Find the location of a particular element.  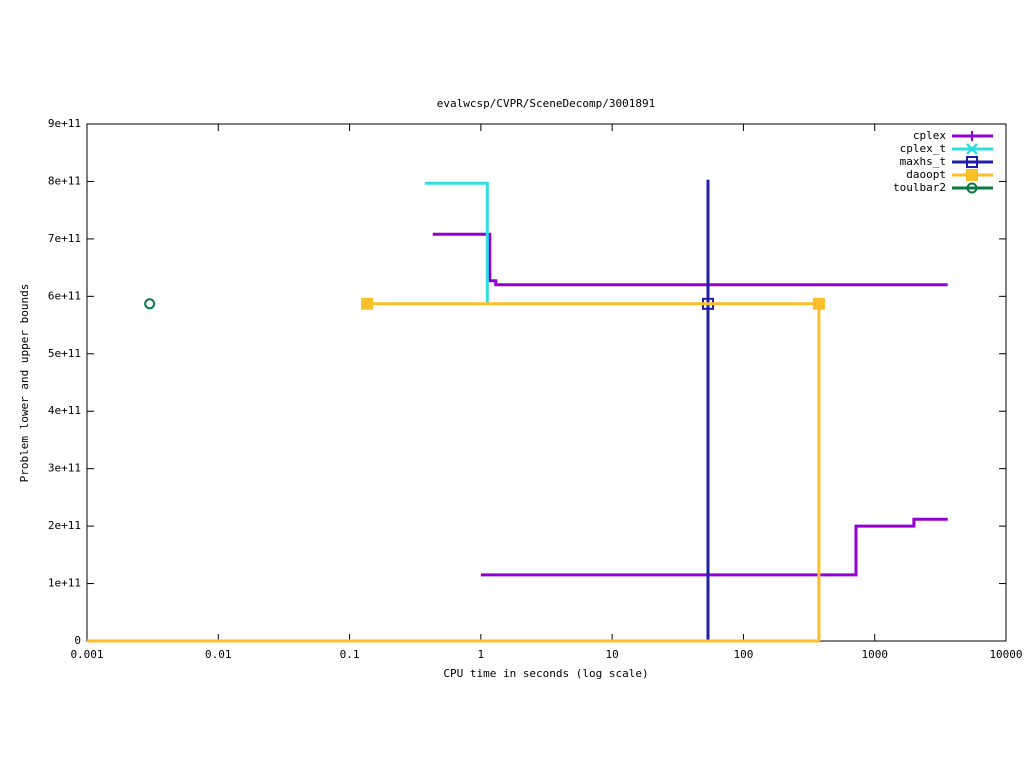

legend-label: maxhs_t is located at coordinates (923, 161).